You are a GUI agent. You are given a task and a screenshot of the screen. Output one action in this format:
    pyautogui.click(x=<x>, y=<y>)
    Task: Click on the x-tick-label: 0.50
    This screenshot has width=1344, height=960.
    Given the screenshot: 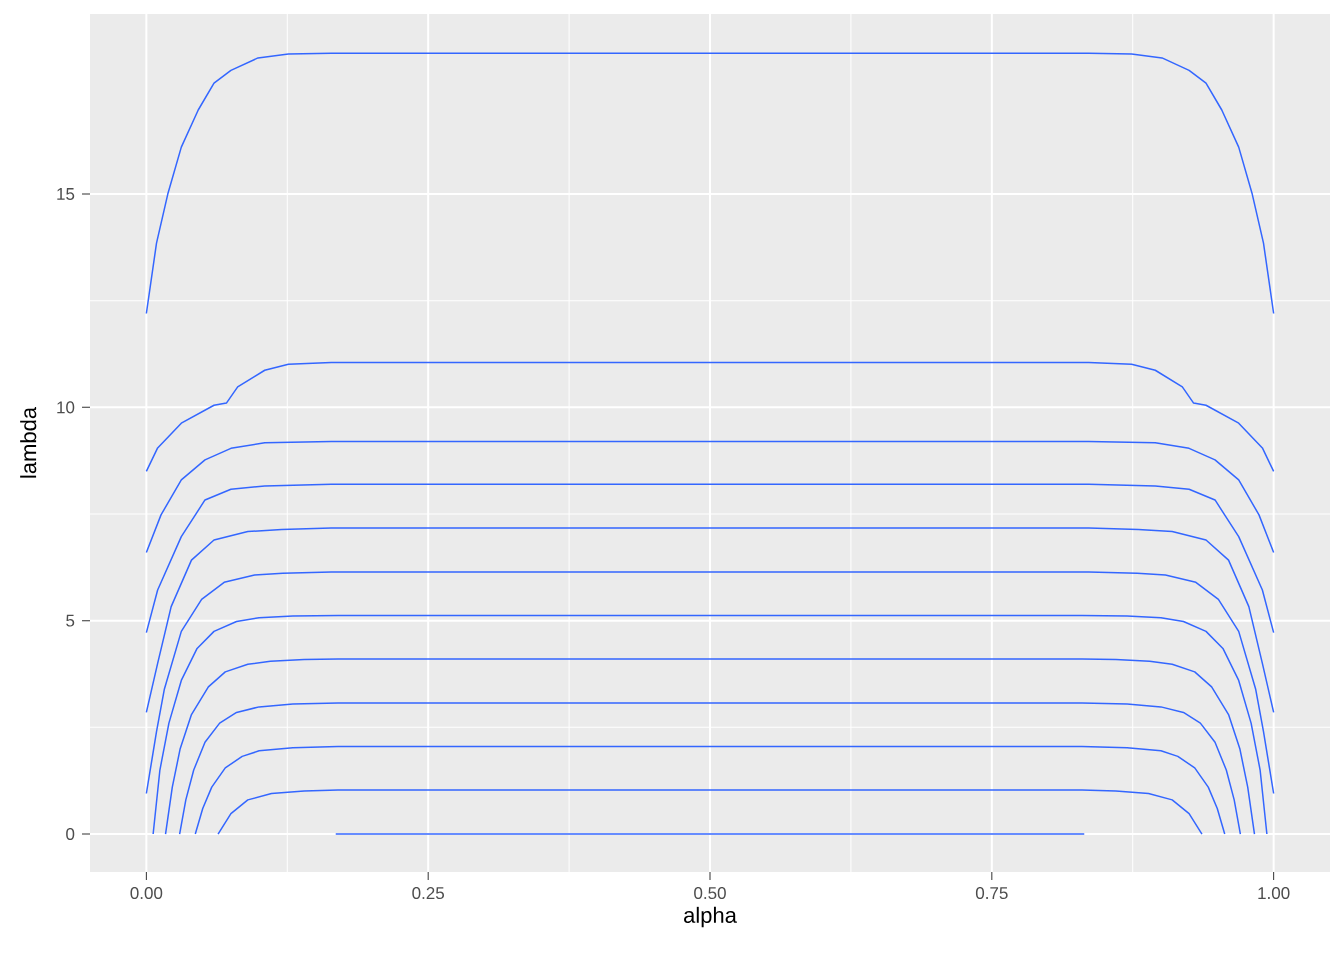 What is the action you would take?
    pyautogui.click(x=710, y=893)
    